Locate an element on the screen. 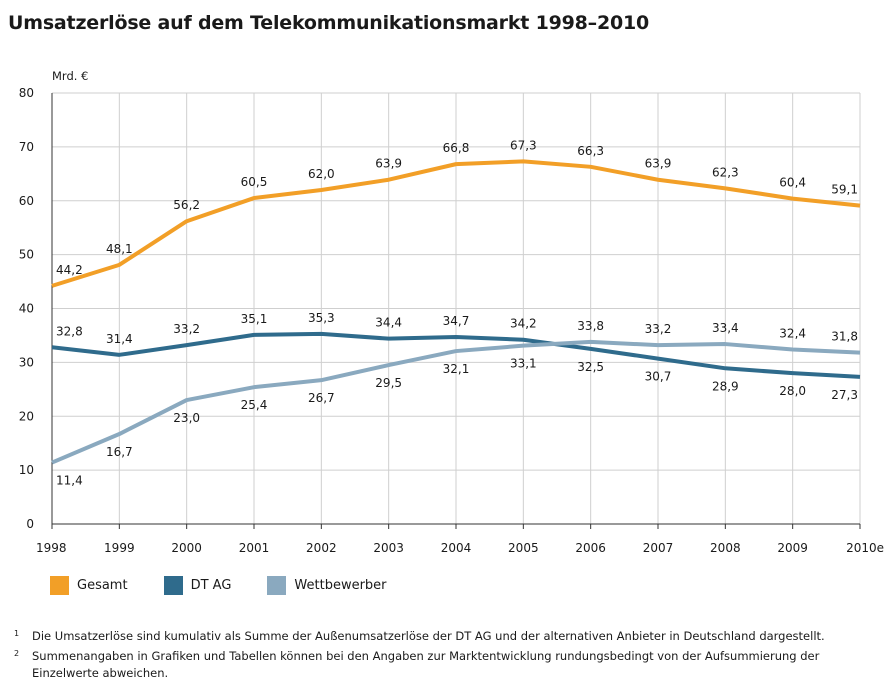  data-label: 67,3 is located at coordinates (523, 145).